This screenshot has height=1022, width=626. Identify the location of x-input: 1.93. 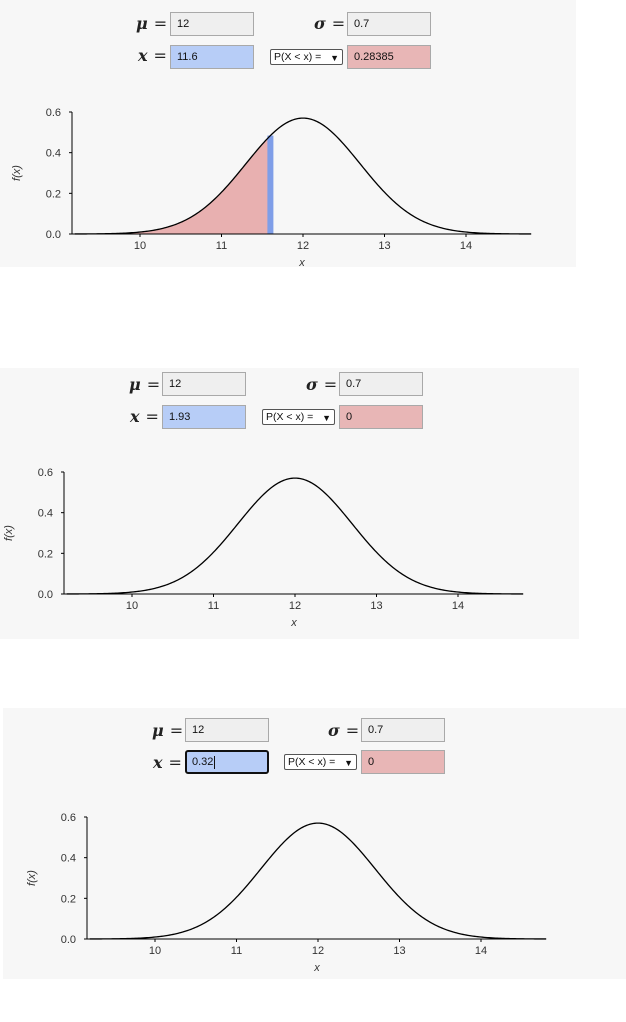
(204, 417).